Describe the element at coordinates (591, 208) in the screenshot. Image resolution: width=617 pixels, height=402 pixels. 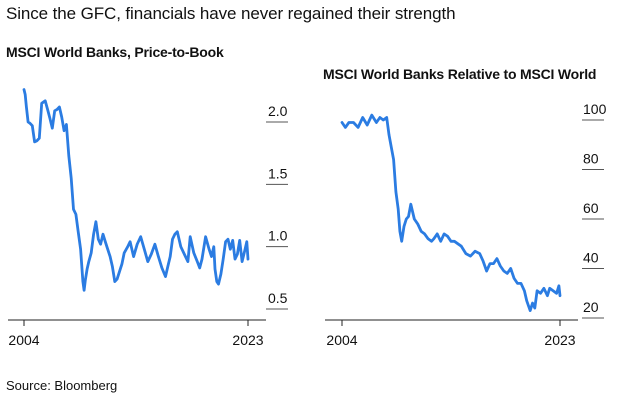
I see `right-y-tick-label: 60` at that location.